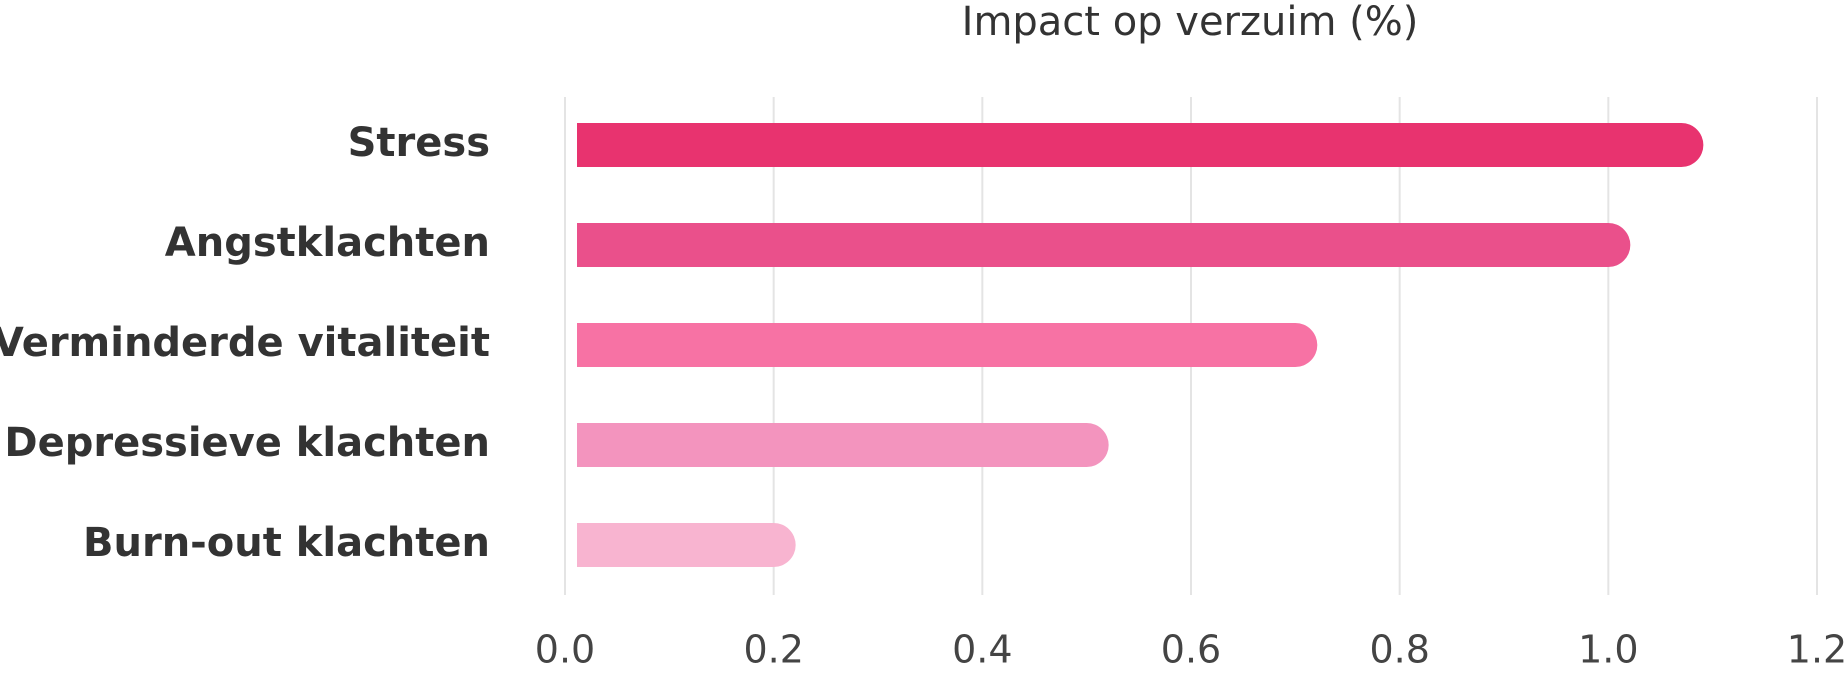 The width and height of the screenshot is (1847, 680). What do you see at coordinates (419, 143) in the screenshot?
I see `y-tick-label: Stress` at bounding box center [419, 143].